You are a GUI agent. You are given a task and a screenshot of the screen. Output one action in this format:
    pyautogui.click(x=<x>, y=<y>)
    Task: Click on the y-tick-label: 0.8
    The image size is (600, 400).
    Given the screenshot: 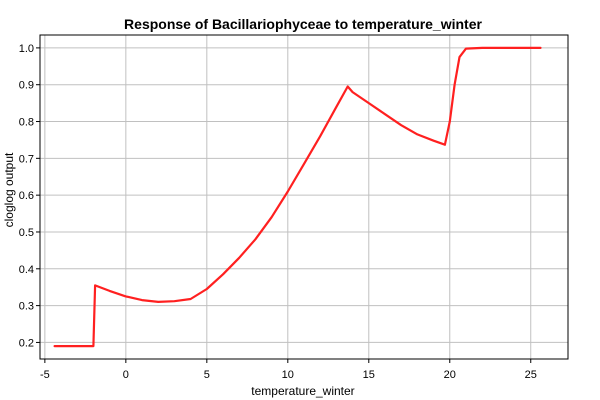 What is the action you would take?
    pyautogui.click(x=26, y=123)
    